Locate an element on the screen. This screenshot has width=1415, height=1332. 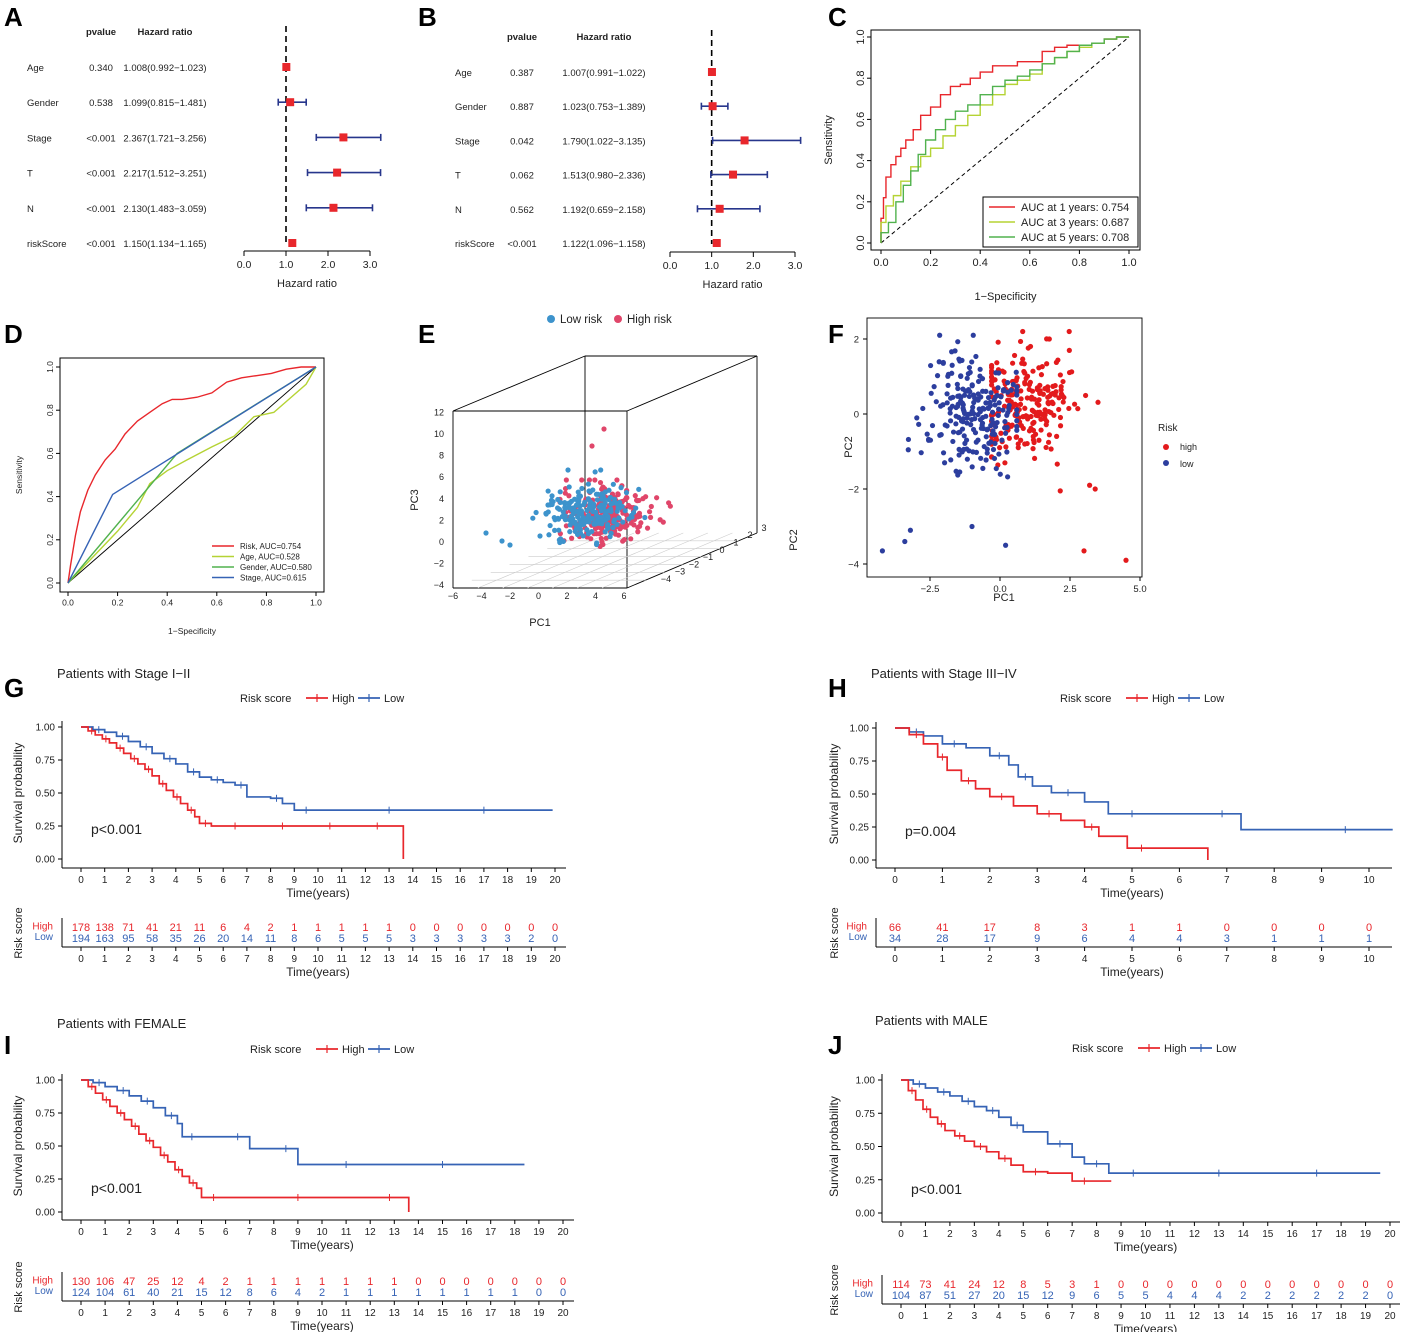
x-tick-label: 8 is located at coordinates (1274, 880).